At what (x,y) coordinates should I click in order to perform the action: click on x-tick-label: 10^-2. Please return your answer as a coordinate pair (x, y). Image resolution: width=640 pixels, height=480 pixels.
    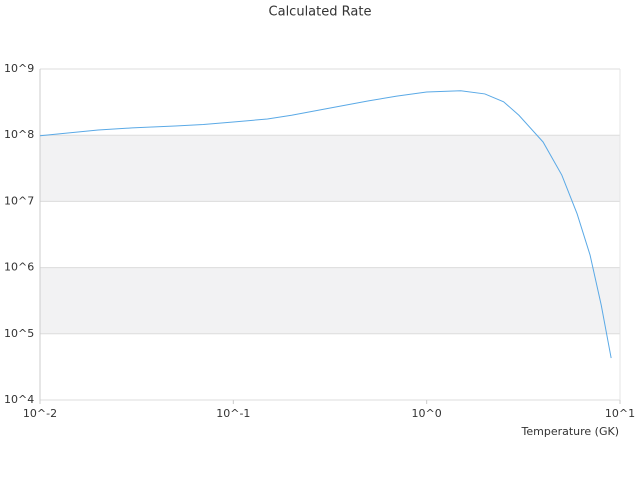
    Looking at the image, I should click on (40, 413).